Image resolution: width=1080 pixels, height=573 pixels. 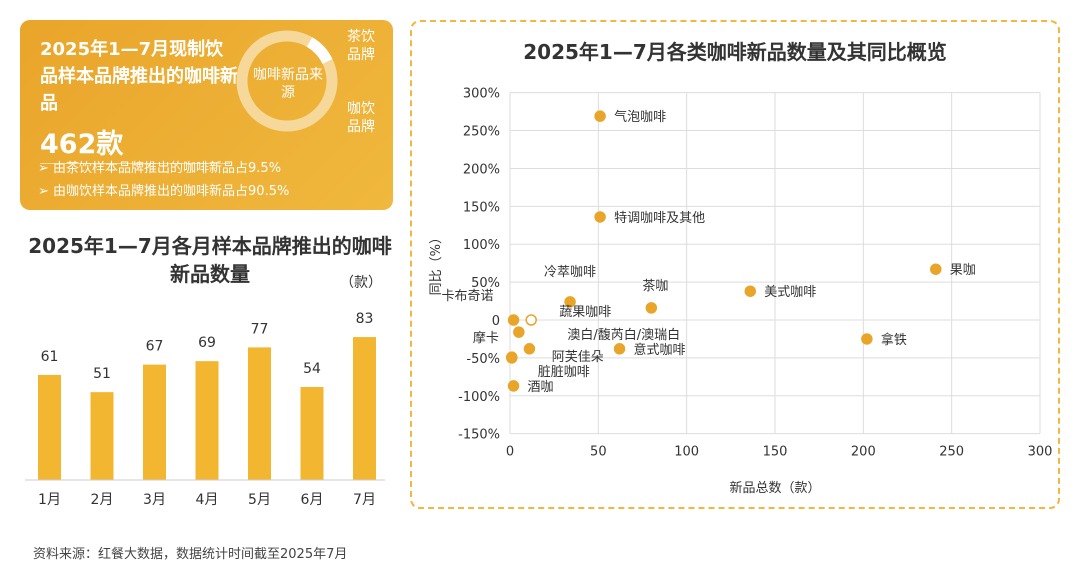 I want to click on bar-value-label: 67, so click(x=155, y=347).